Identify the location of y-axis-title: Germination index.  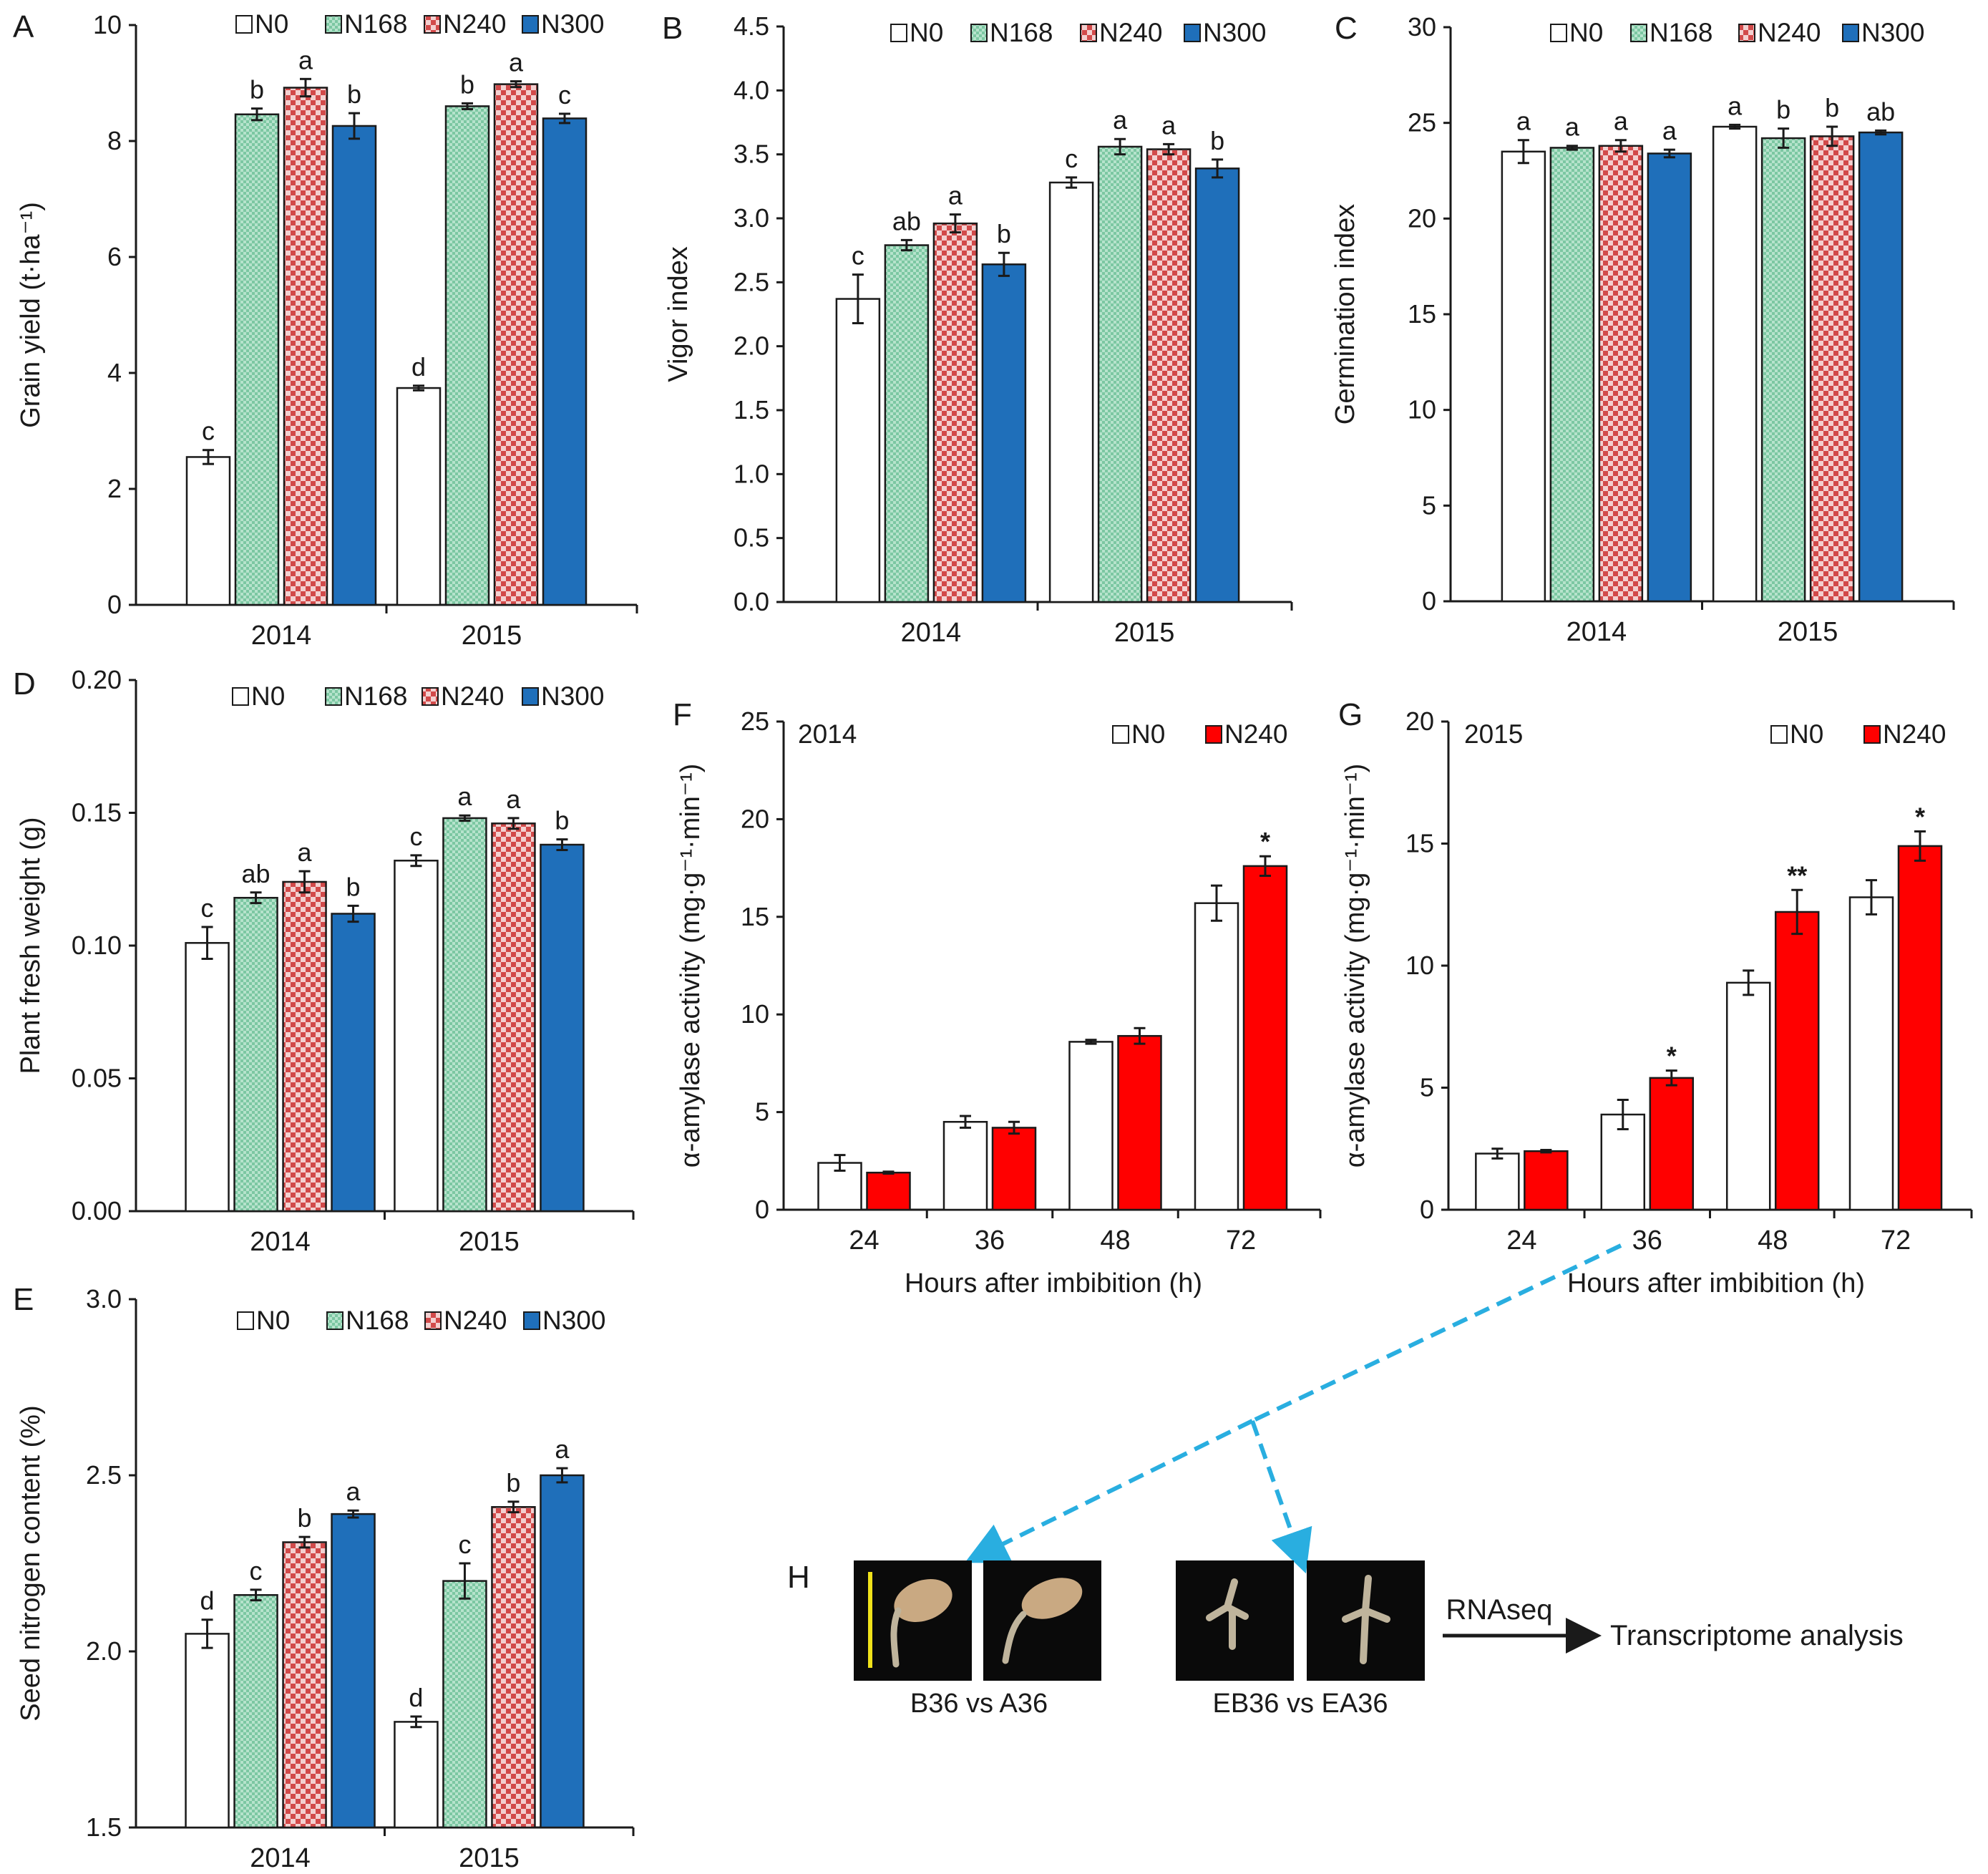
(1345, 314).